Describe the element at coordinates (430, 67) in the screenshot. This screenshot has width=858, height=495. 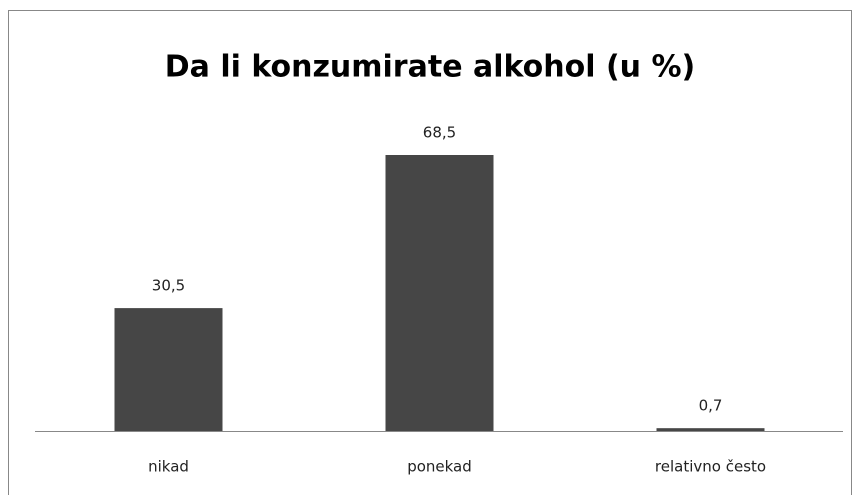
I see `chart-title: Da li konzumirate alkohol (u %)` at that location.